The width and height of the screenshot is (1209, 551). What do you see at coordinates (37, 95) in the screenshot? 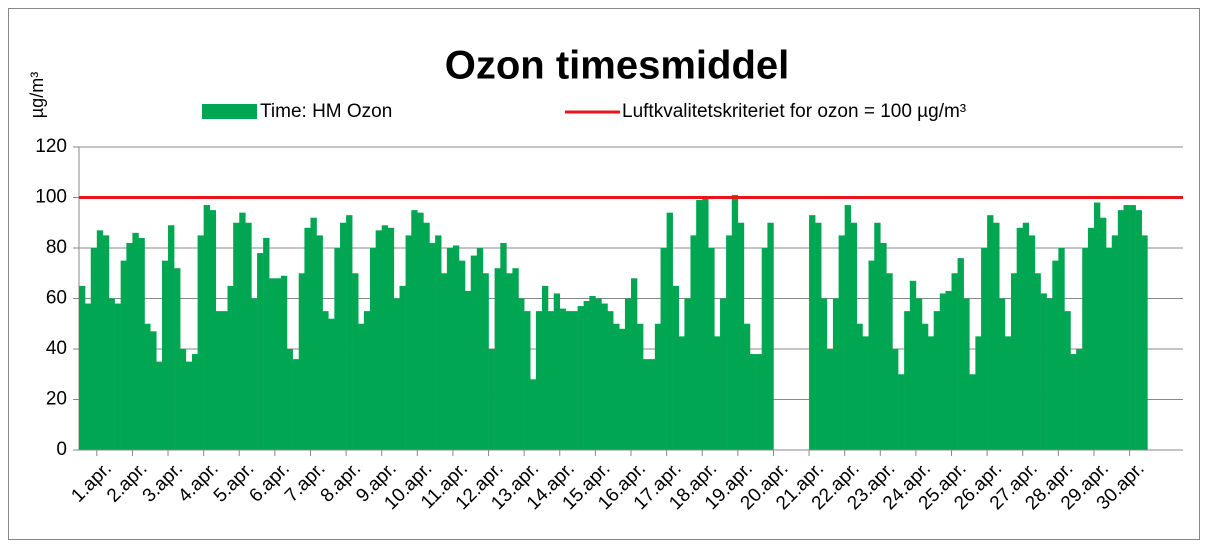
I see `y-axis-label: µg/m³` at bounding box center [37, 95].